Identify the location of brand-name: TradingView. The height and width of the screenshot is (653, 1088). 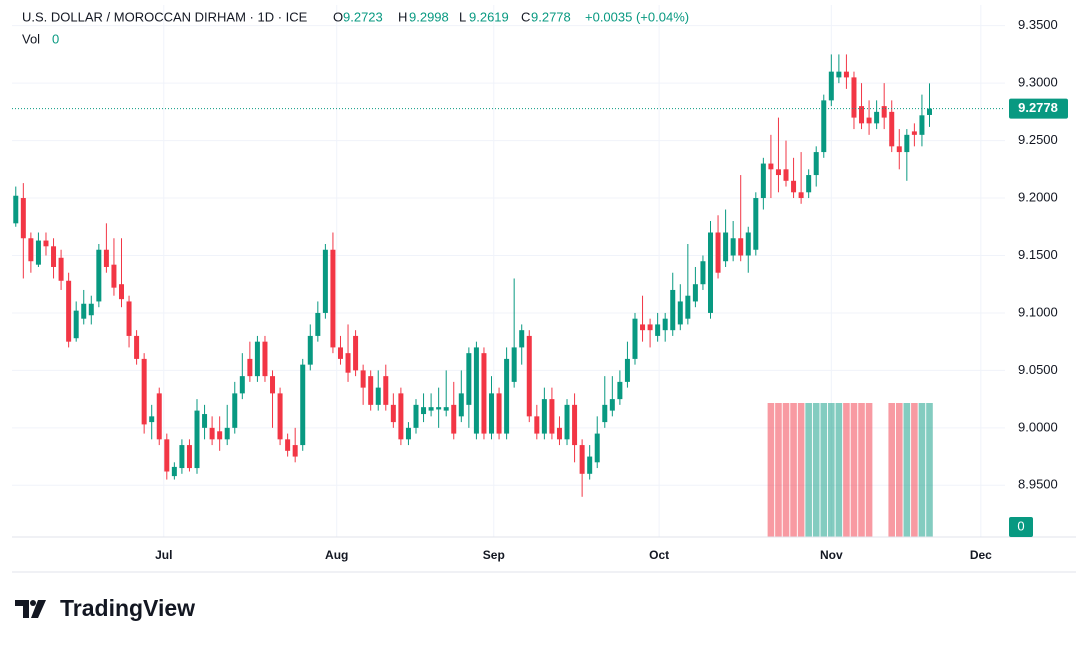
(127, 608).